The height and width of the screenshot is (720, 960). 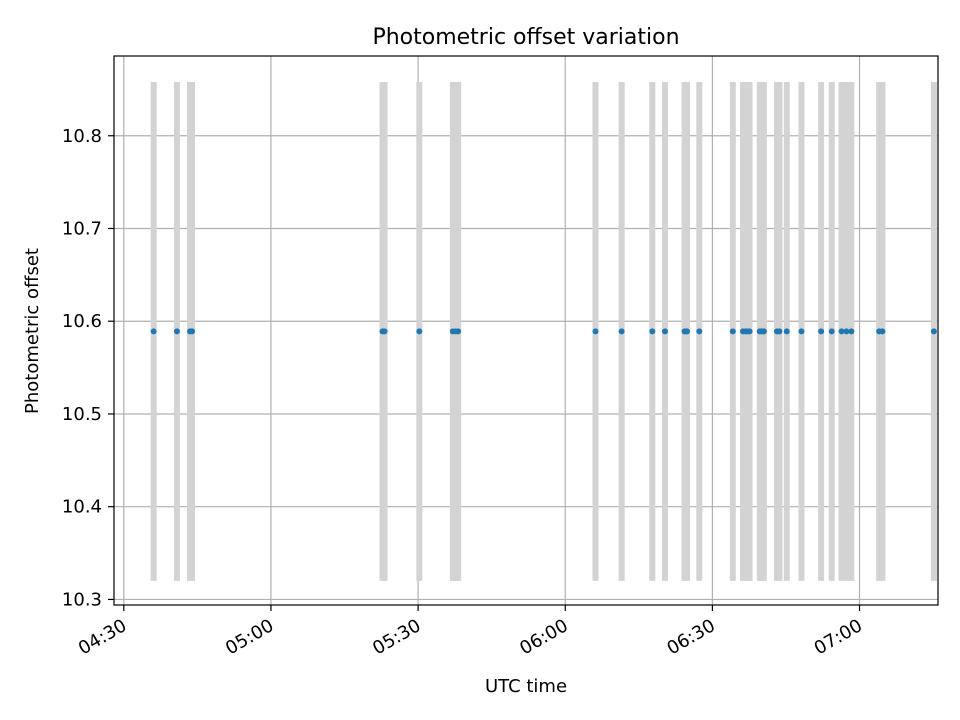 I want to click on x-axis-title: UTC time, so click(x=526, y=686).